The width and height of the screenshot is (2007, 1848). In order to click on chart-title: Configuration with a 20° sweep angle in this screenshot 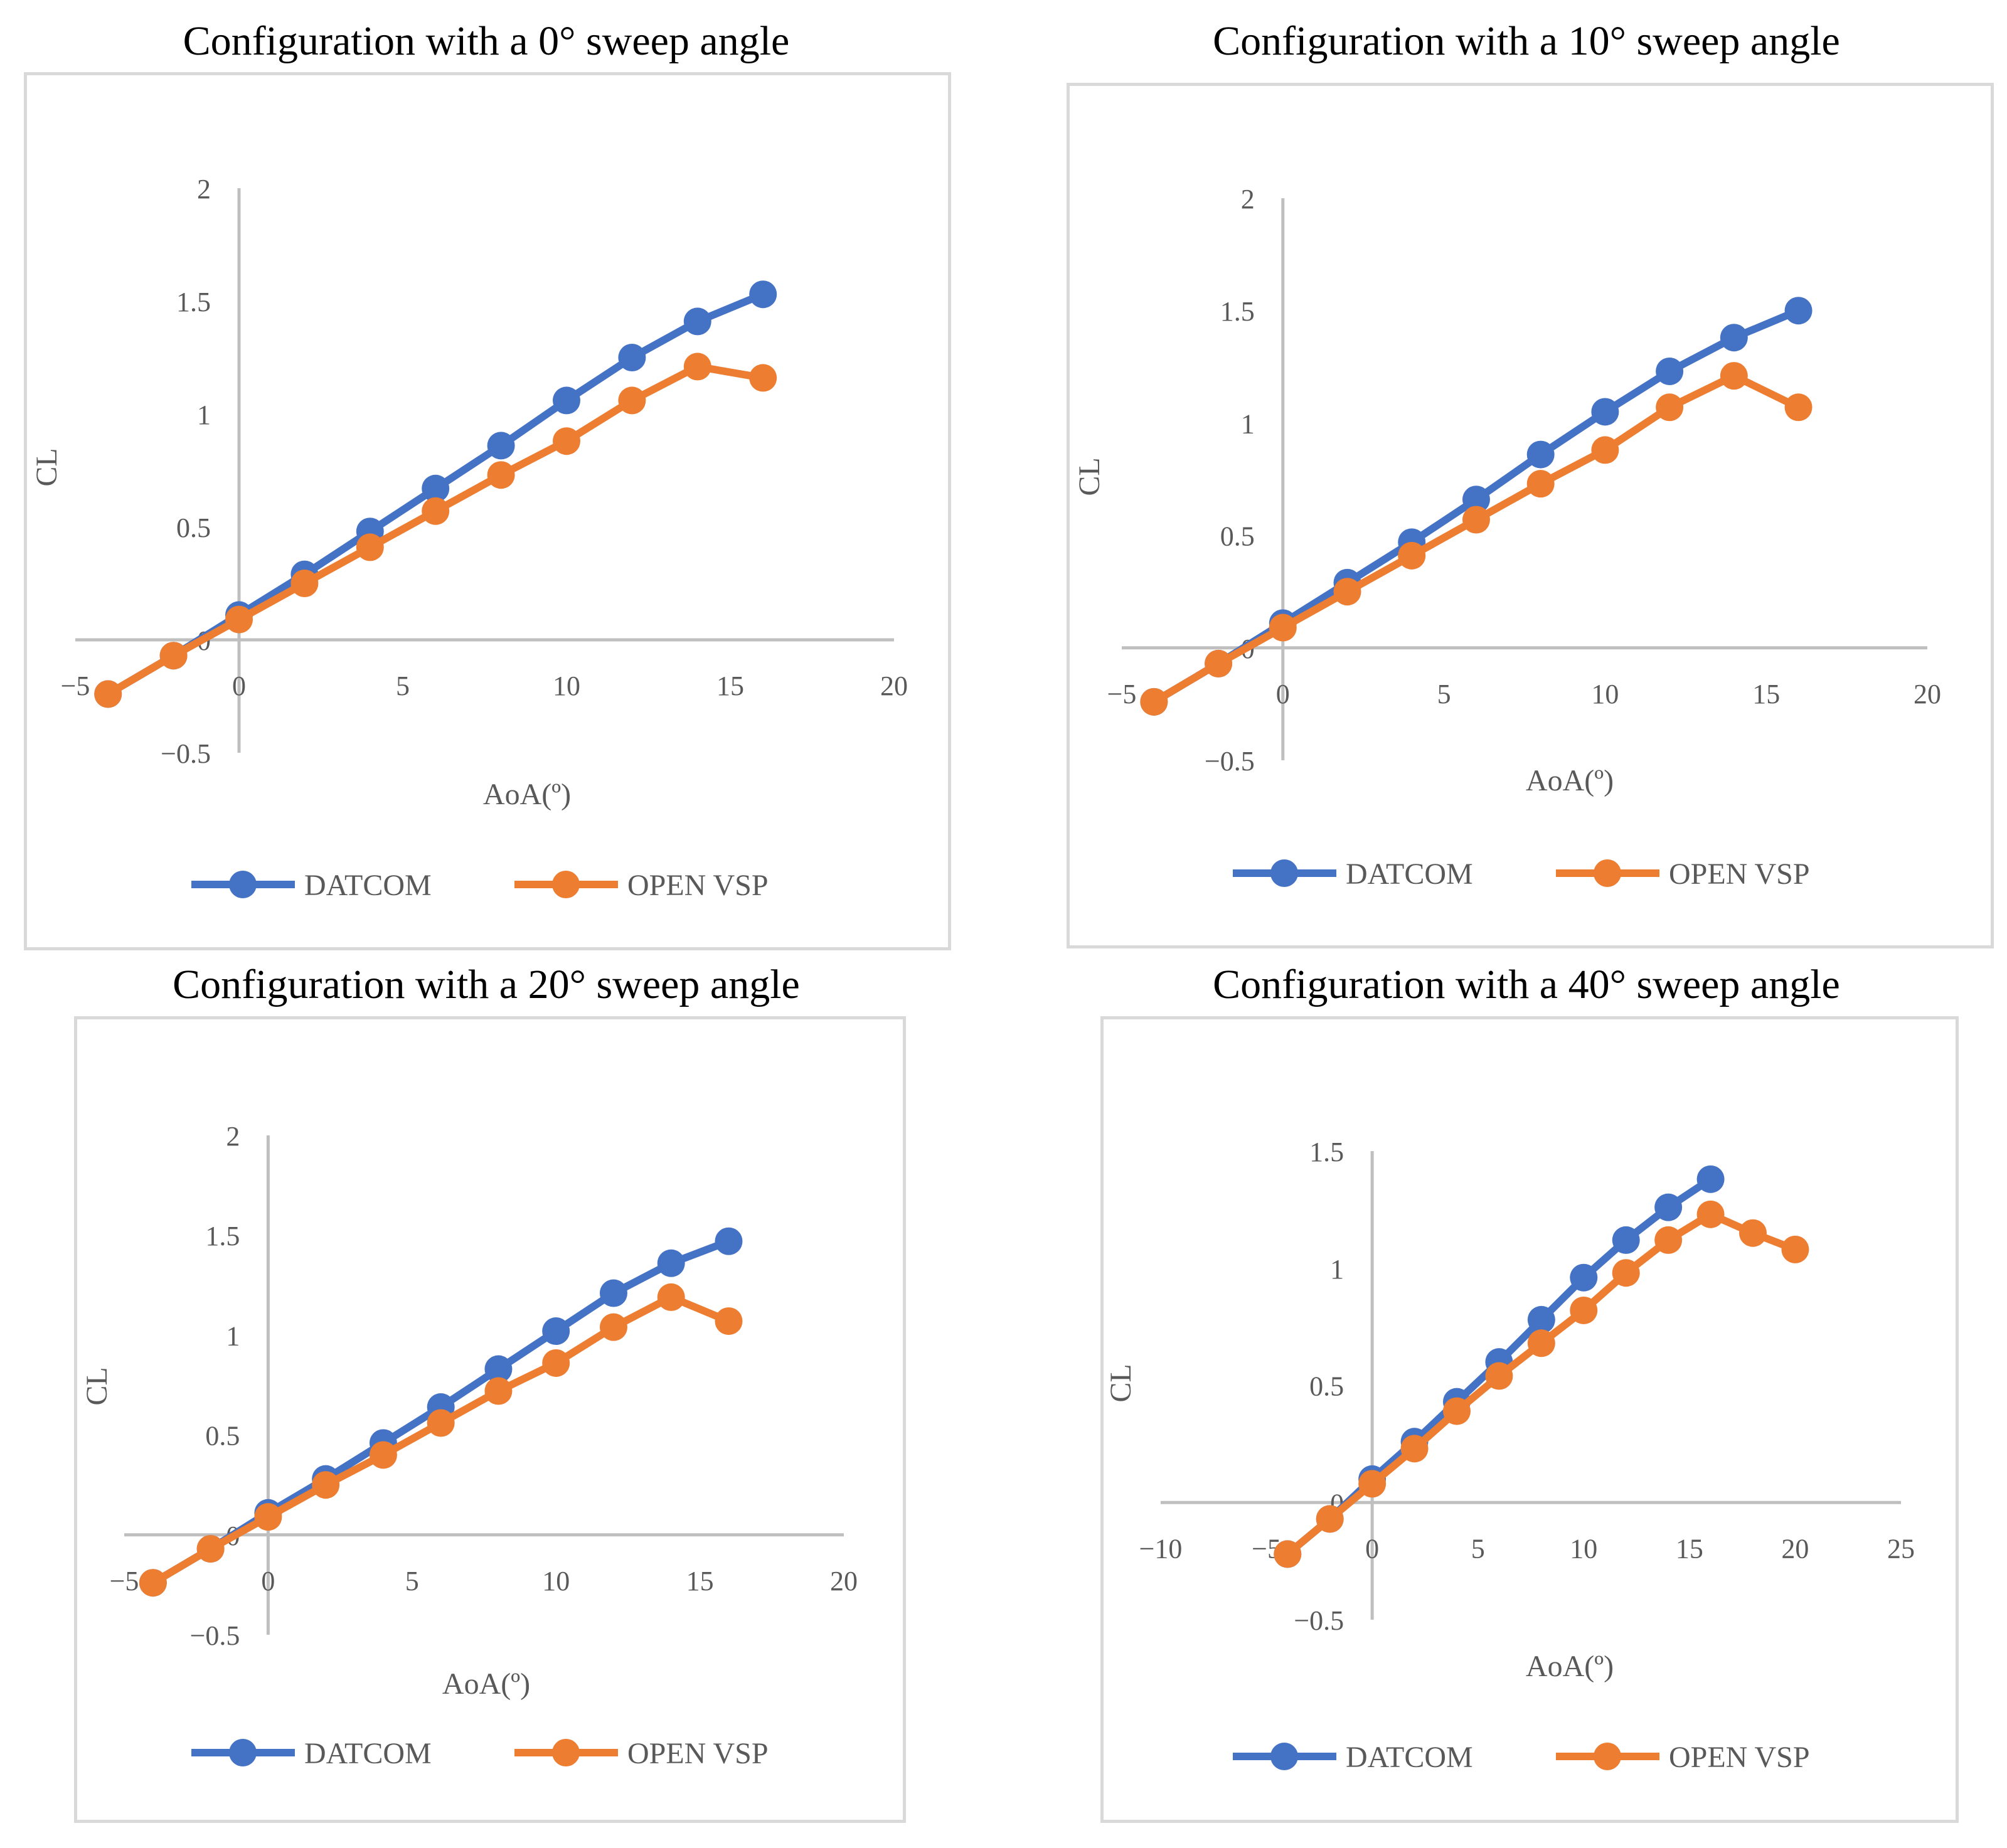, I will do `click(486, 984)`.